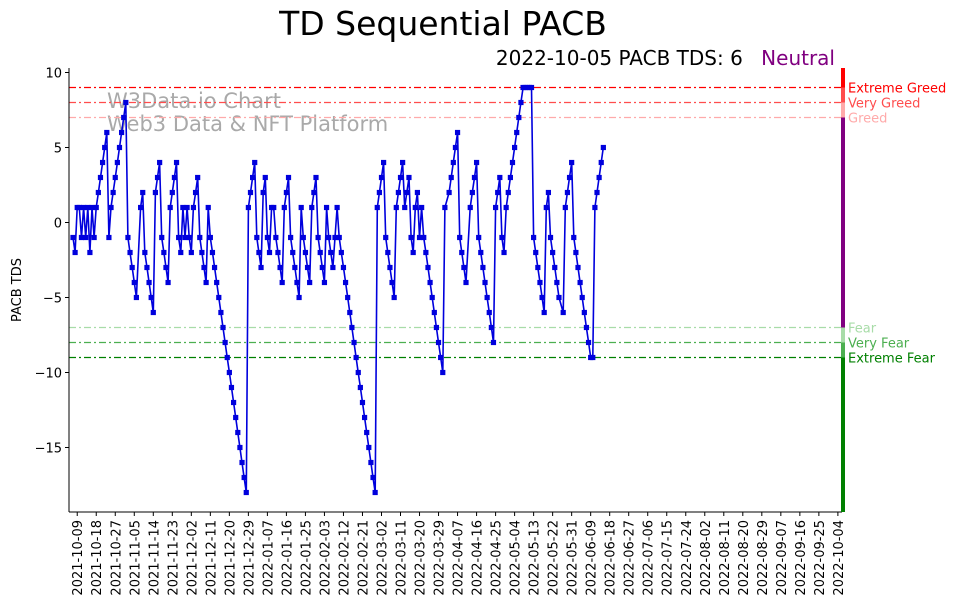 Image resolution: width=962 pixels, height=613 pixels. What do you see at coordinates (192, 558) in the screenshot?
I see `x-tick-label-6: 2021-12-02` at bounding box center [192, 558].